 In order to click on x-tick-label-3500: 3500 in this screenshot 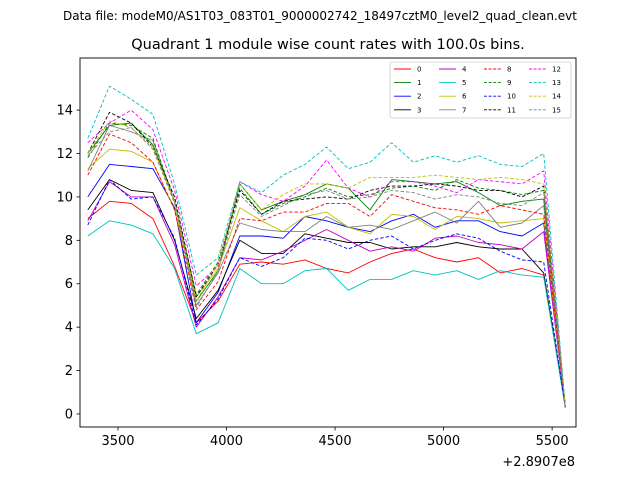, I will do `click(117, 441)`.